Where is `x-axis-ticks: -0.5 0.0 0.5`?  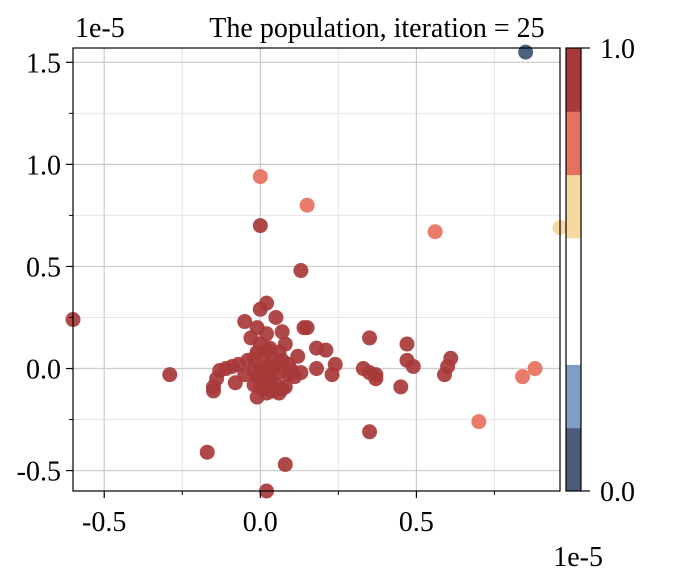 x-axis-ticks: -0.5 0.0 0.5 is located at coordinates (288, 514).